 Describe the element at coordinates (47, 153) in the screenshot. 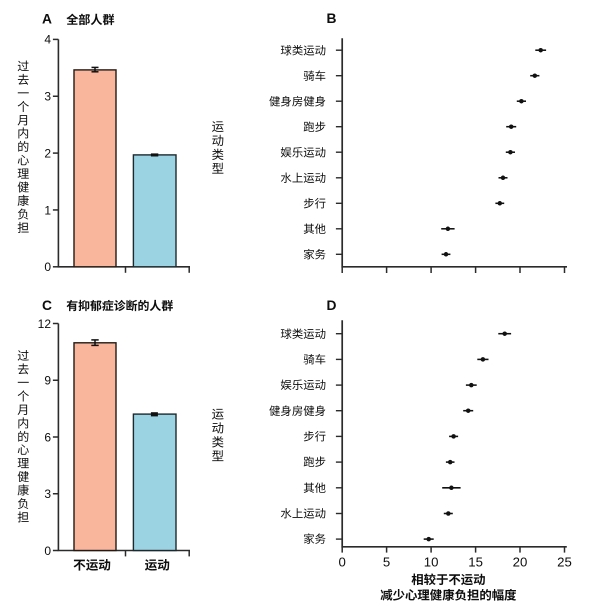

I see `svg-text: 2` at that location.